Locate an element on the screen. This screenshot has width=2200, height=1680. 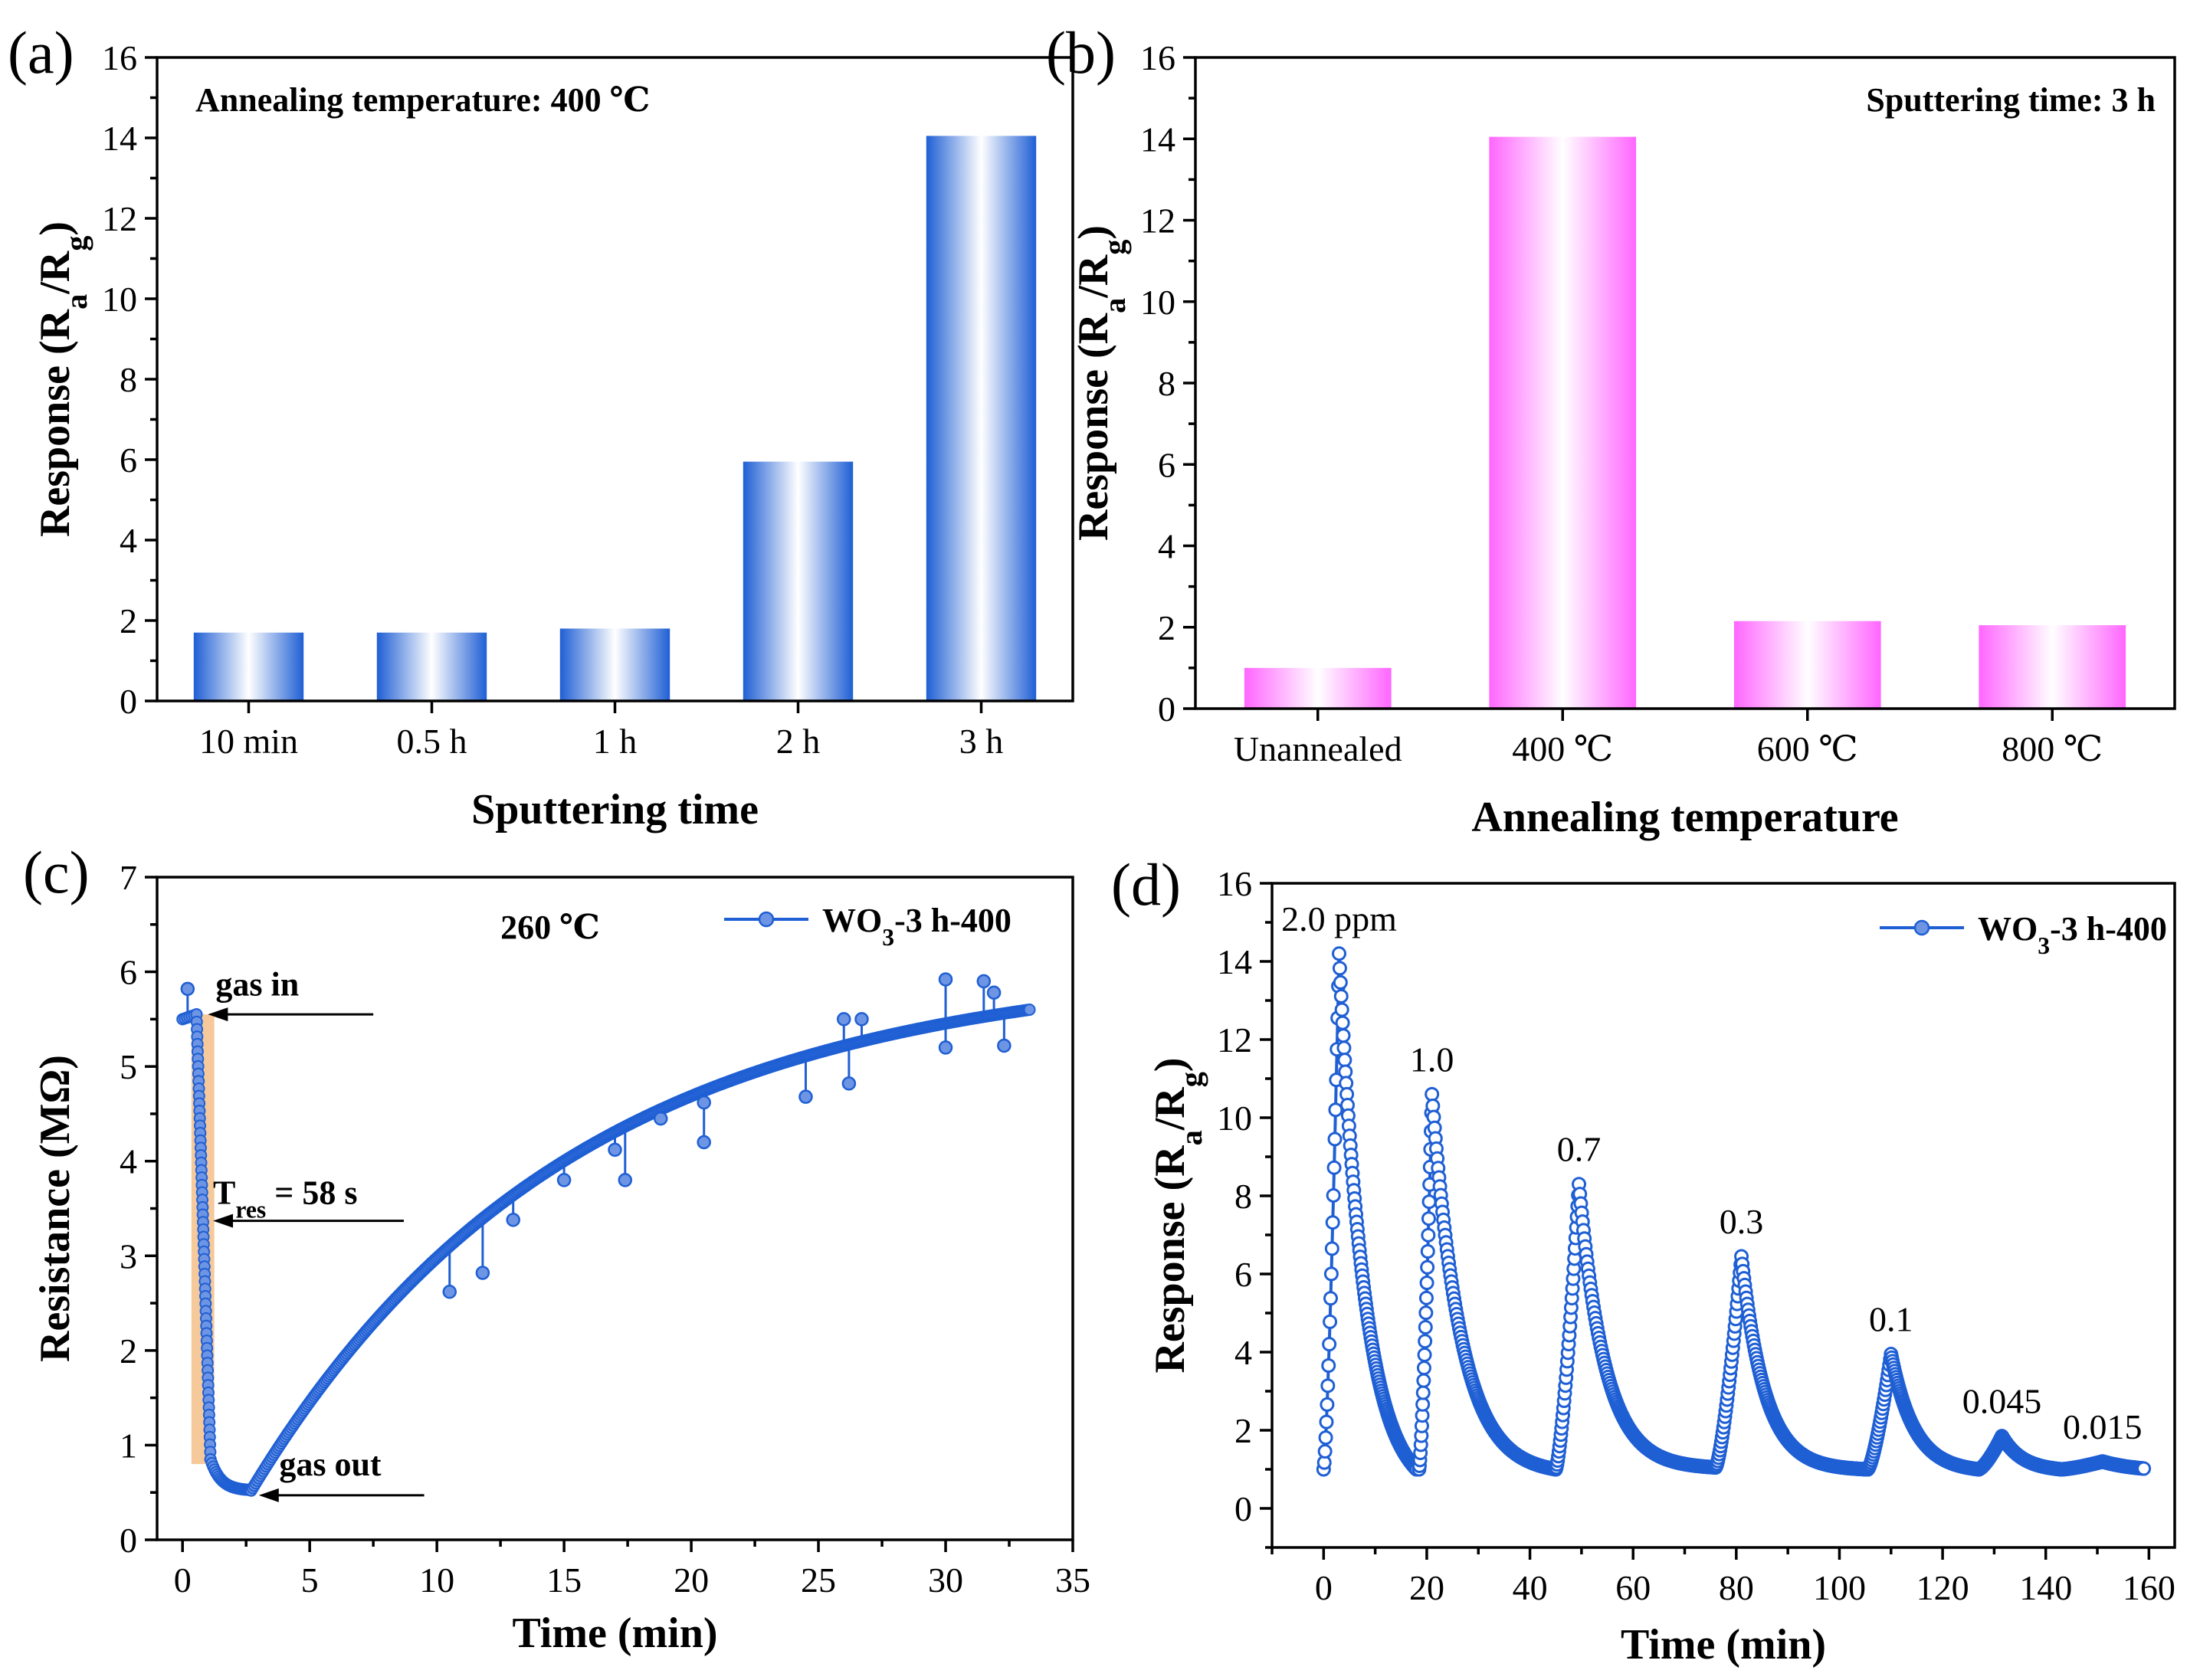
panel-a-x-tick-label: 2 h is located at coordinates (798, 741).